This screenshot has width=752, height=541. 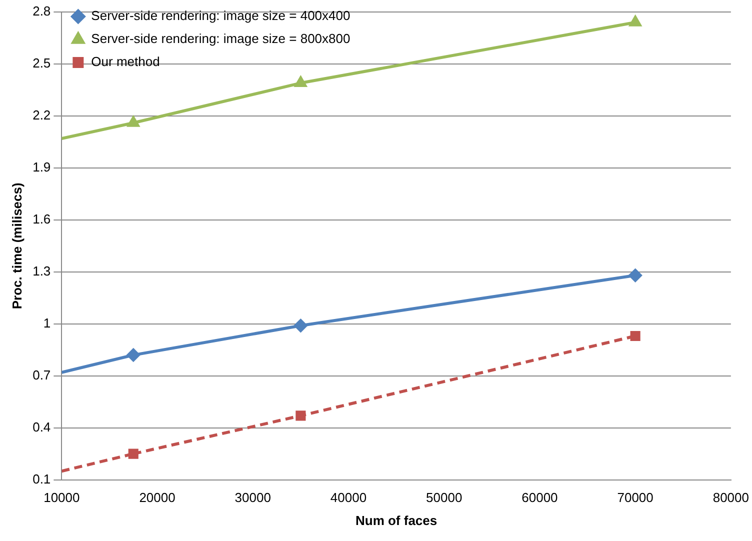 What do you see at coordinates (62, 498) in the screenshot?
I see `x-tick-label: 10000` at bounding box center [62, 498].